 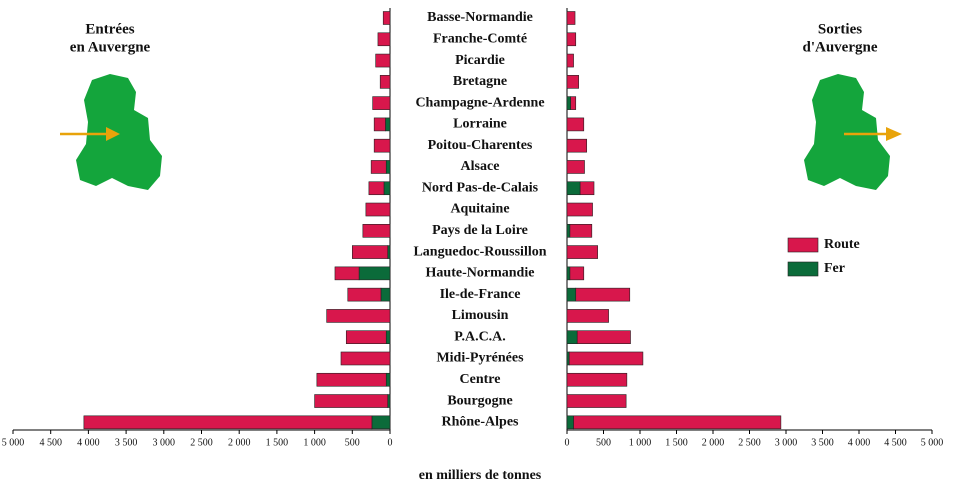 What do you see at coordinates (840, 29) in the screenshot?
I see `right-title: Sorties` at bounding box center [840, 29].